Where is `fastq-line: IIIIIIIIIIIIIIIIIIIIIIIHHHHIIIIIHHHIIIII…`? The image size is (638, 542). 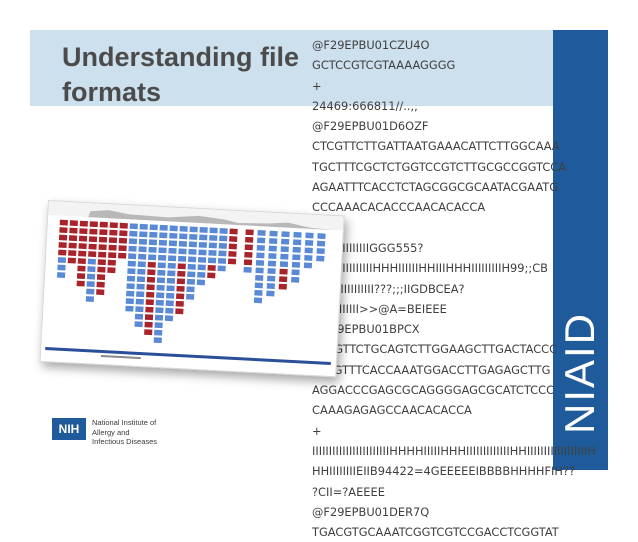 fastq-line: IIIIIIIIIIIIIIIIIIIIIIIHHHHIIIIIHHHIIIII… is located at coordinates (454, 450).